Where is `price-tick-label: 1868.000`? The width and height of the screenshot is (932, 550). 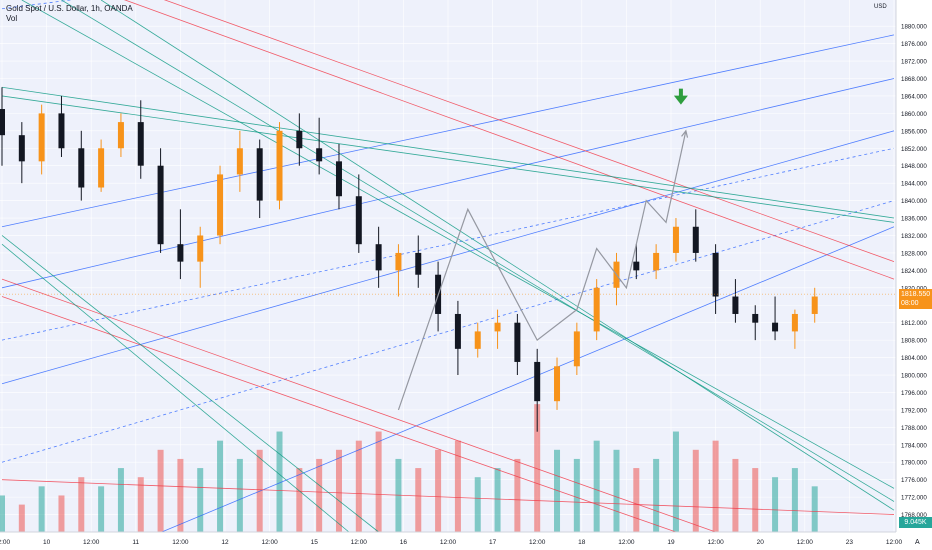 price-tick-label: 1868.000 is located at coordinates (914, 79).